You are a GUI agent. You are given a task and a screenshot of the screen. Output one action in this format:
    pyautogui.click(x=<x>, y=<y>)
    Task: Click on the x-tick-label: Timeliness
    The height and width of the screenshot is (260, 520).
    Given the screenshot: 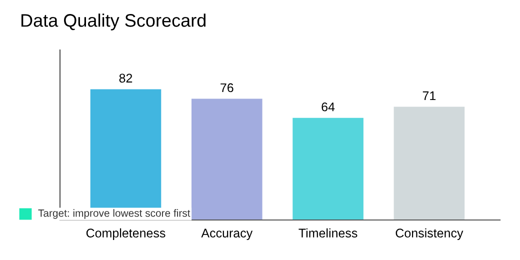 What is the action you would take?
    pyautogui.click(x=328, y=233)
    